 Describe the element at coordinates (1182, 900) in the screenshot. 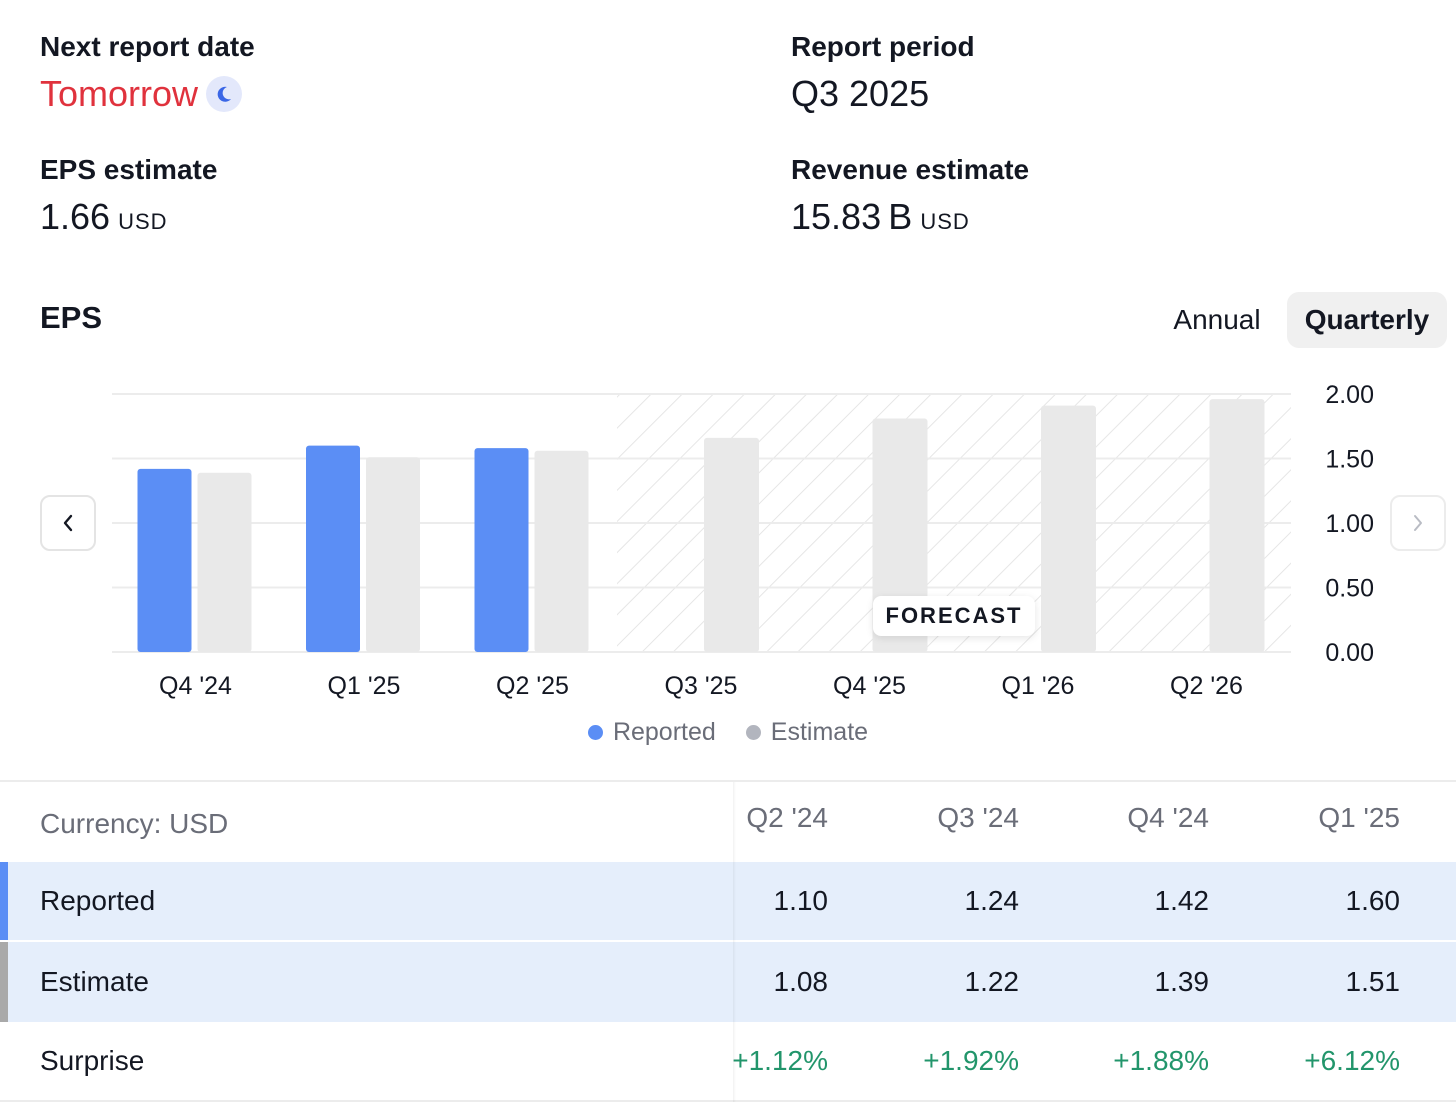

I see `table-cell: 1.42` at that location.